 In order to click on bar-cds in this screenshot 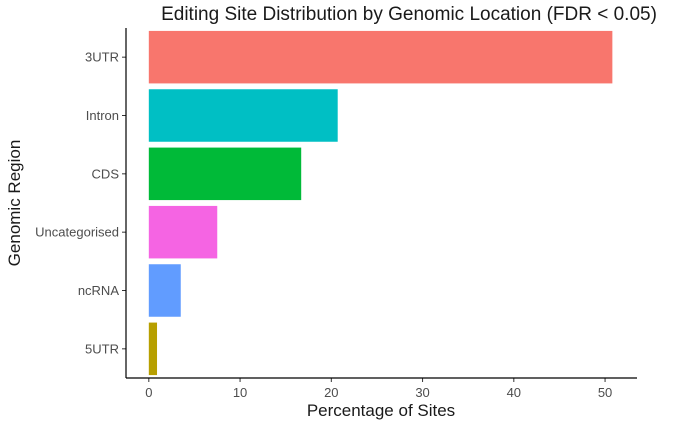, I will do `click(225, 174)`.